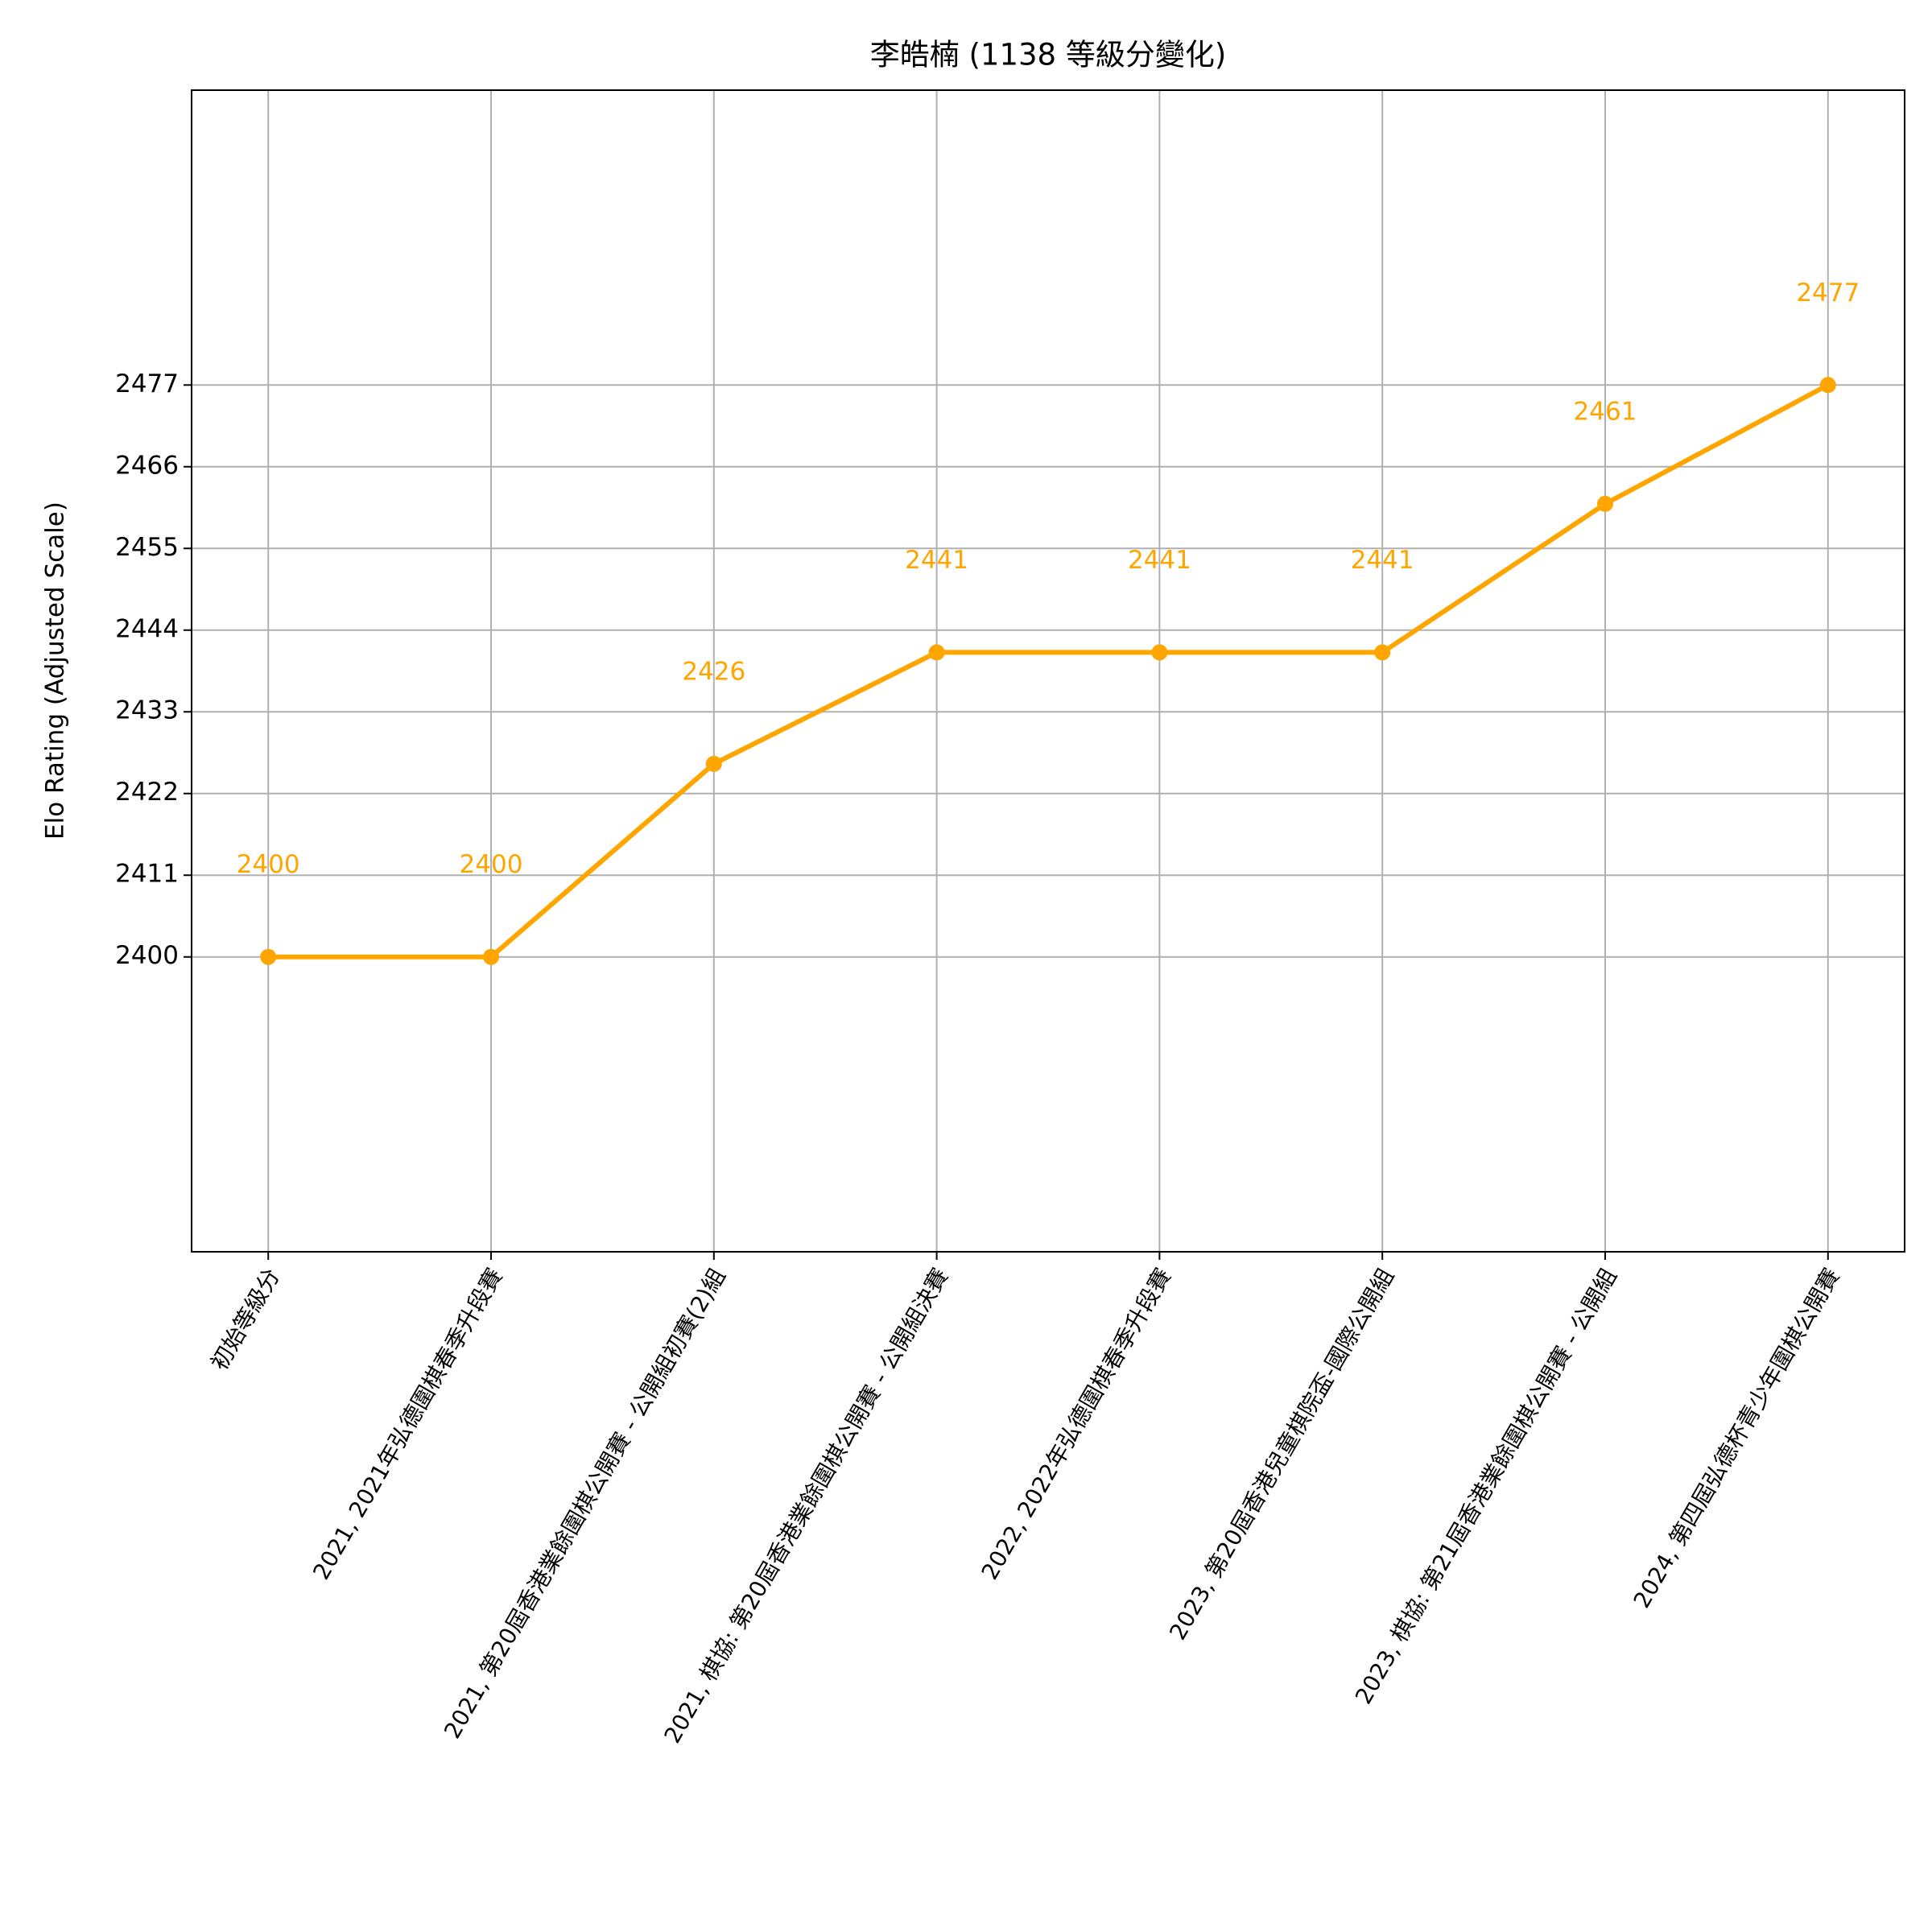 The width and height of the screenshot is (1932, 1932). I want to click on y-tick-label: 2466, so click(147, 465).